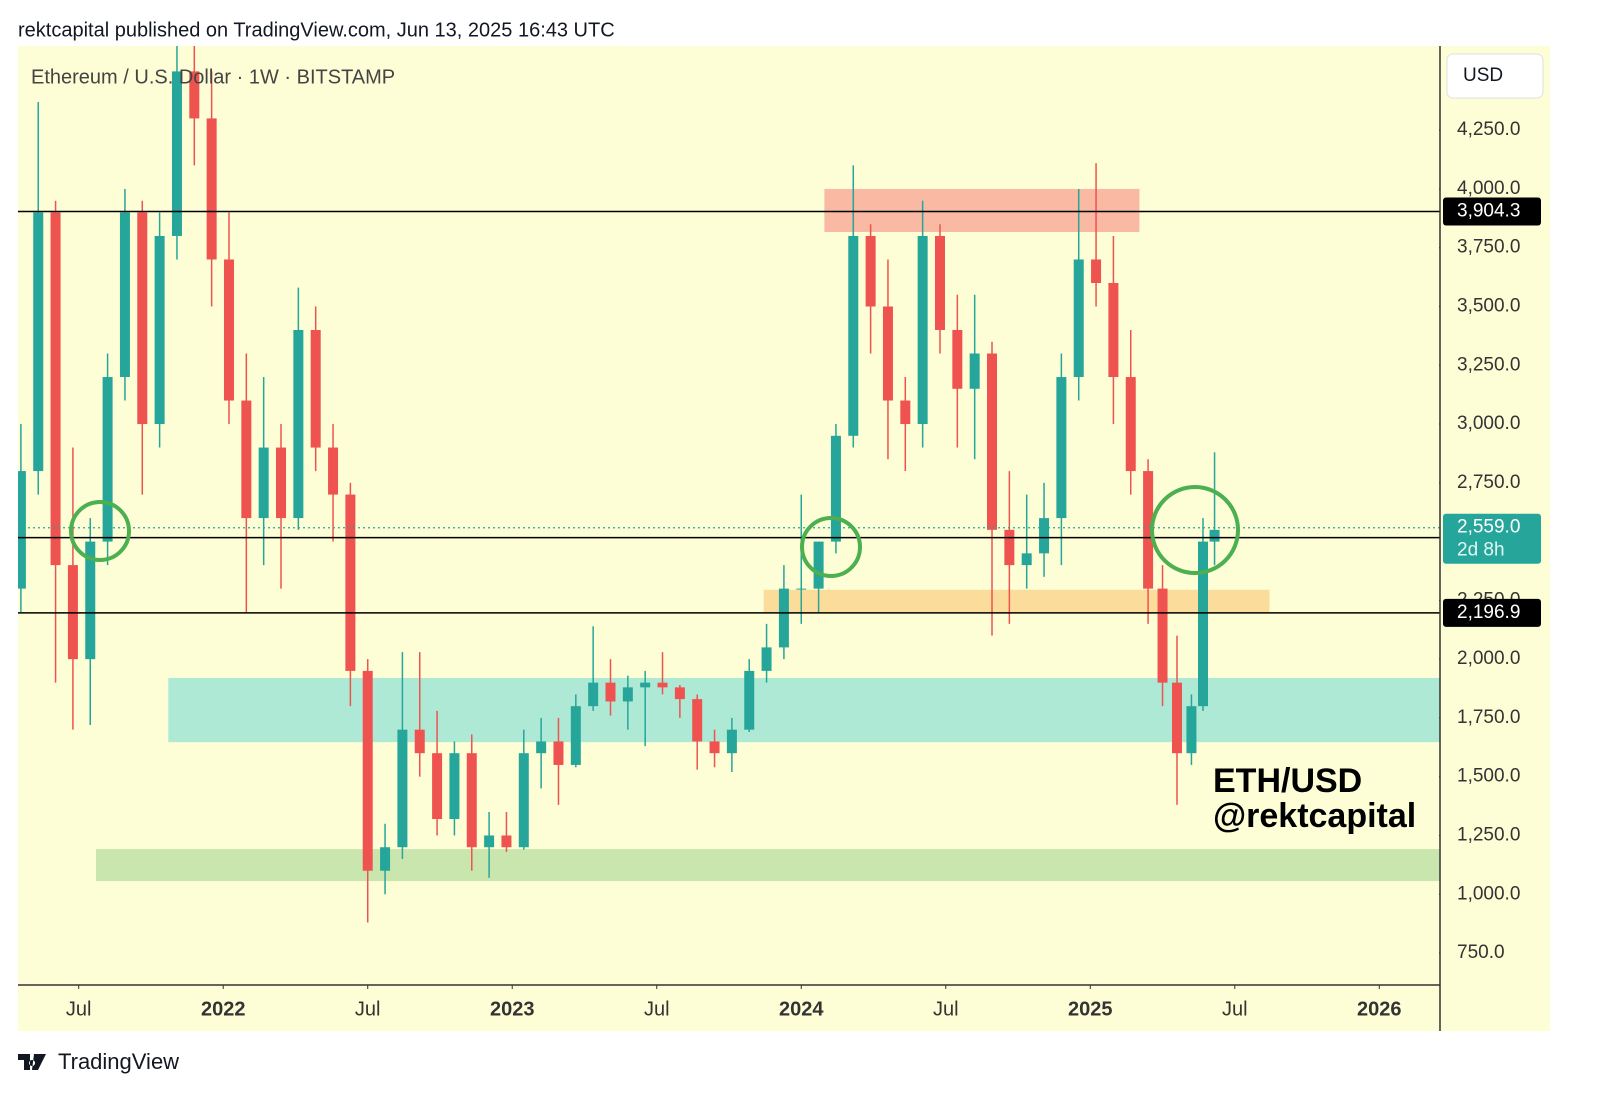 Image resolution: width=1600 pixels, height=1120 pixels. What do you see at coordinates (1488, 717) in the screenshot?
I see `y-tick-label: 1,750.0` at bounding box center [1488, 717].